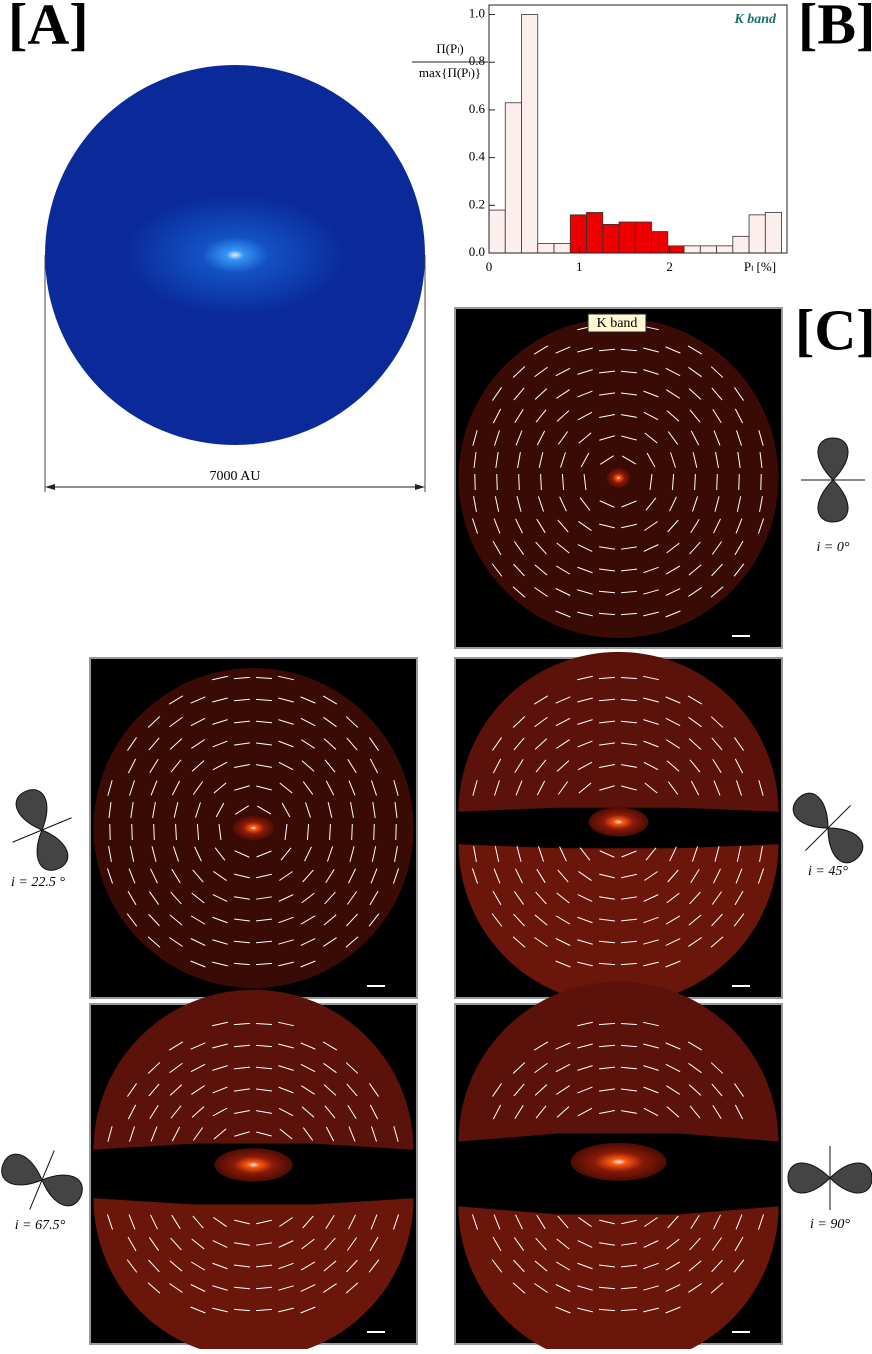 Image resolution: width=872 pixels, height=1354 pixels. I want to click on y-tick-label: 0.2, so click(477, 203).